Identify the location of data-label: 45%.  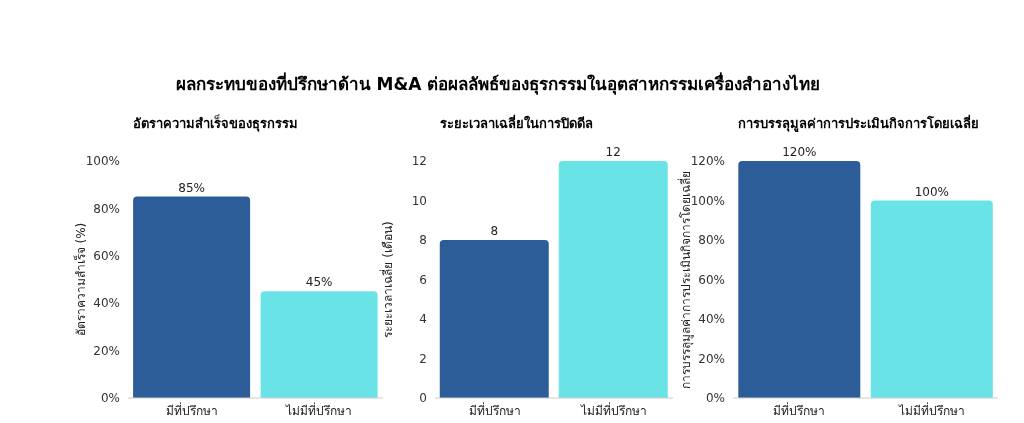
(319, 282).